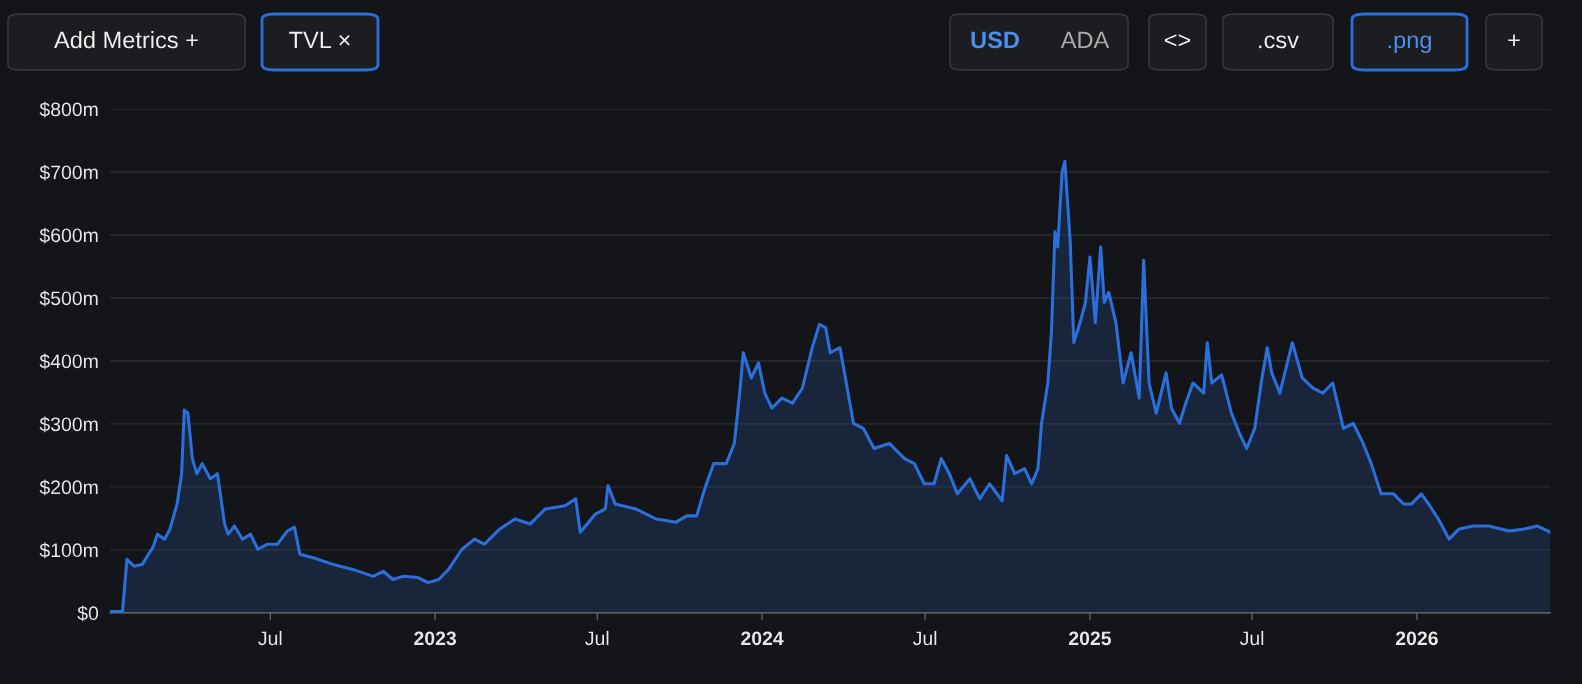 This screenshot has height=684, width=1582. I want to click on y-tick-label: $0, so click(88, 613).